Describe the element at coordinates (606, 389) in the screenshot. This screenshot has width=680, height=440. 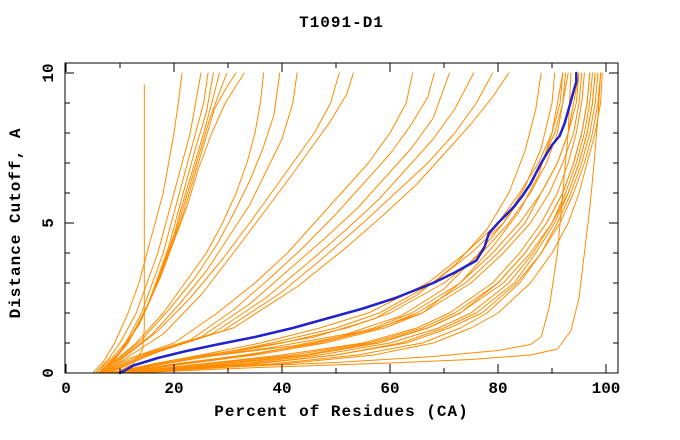
I see `x-tick-label-100: 100` at that location.